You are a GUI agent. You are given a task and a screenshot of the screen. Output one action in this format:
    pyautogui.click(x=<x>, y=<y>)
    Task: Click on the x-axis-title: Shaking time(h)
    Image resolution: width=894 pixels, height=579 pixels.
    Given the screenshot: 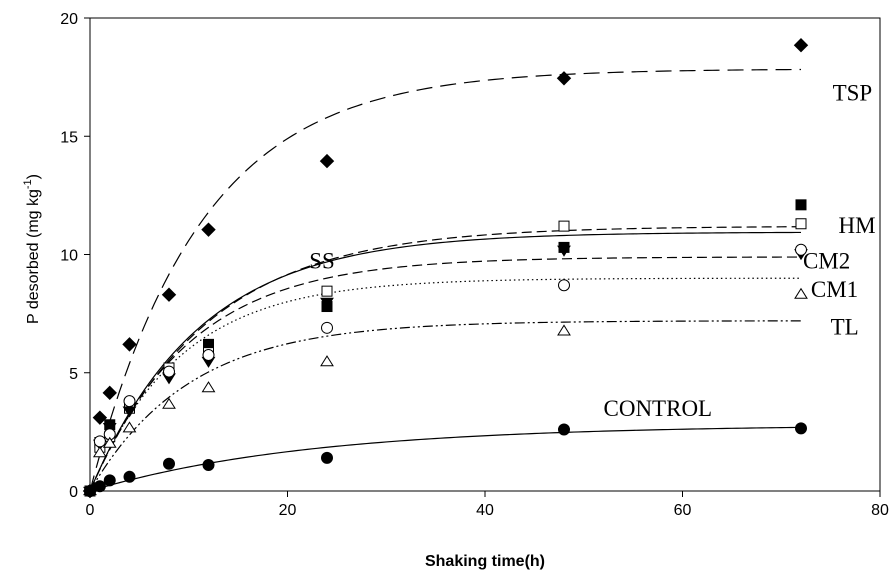 What is the action you would take?
    pyautogui.click(x=485, y=561)
    